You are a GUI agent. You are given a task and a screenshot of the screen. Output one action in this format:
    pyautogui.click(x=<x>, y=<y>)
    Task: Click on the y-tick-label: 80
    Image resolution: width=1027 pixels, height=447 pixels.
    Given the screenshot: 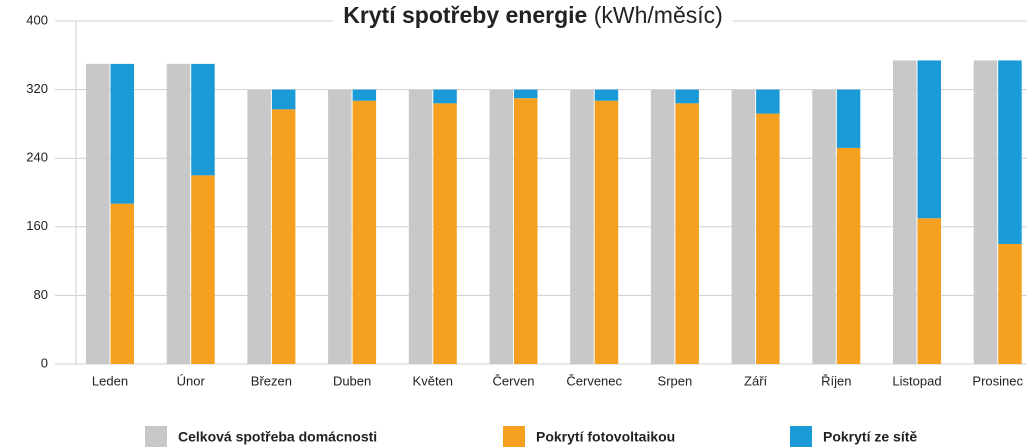 What is the action you would take?
    pyautogui.click(x=41, y=294)
    